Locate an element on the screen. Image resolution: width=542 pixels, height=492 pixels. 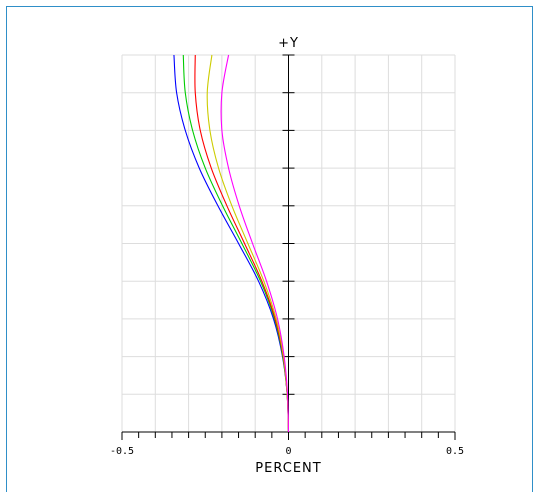
labels-group: PERCENT +Y is located at coordinates (288, 256).